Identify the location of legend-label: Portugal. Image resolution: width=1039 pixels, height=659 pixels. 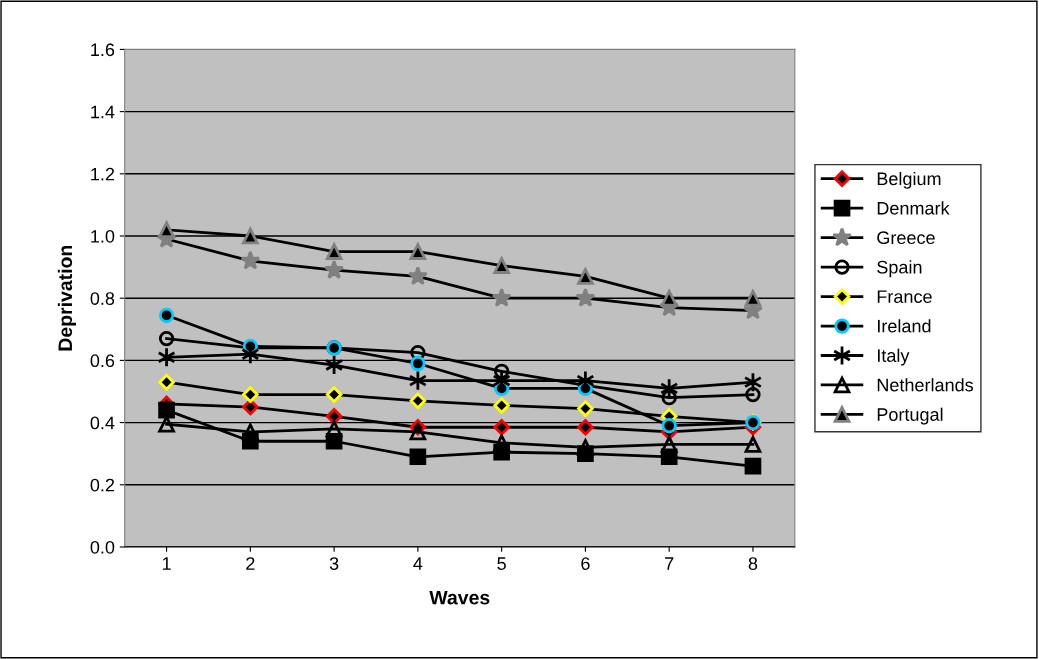
(910, 416).